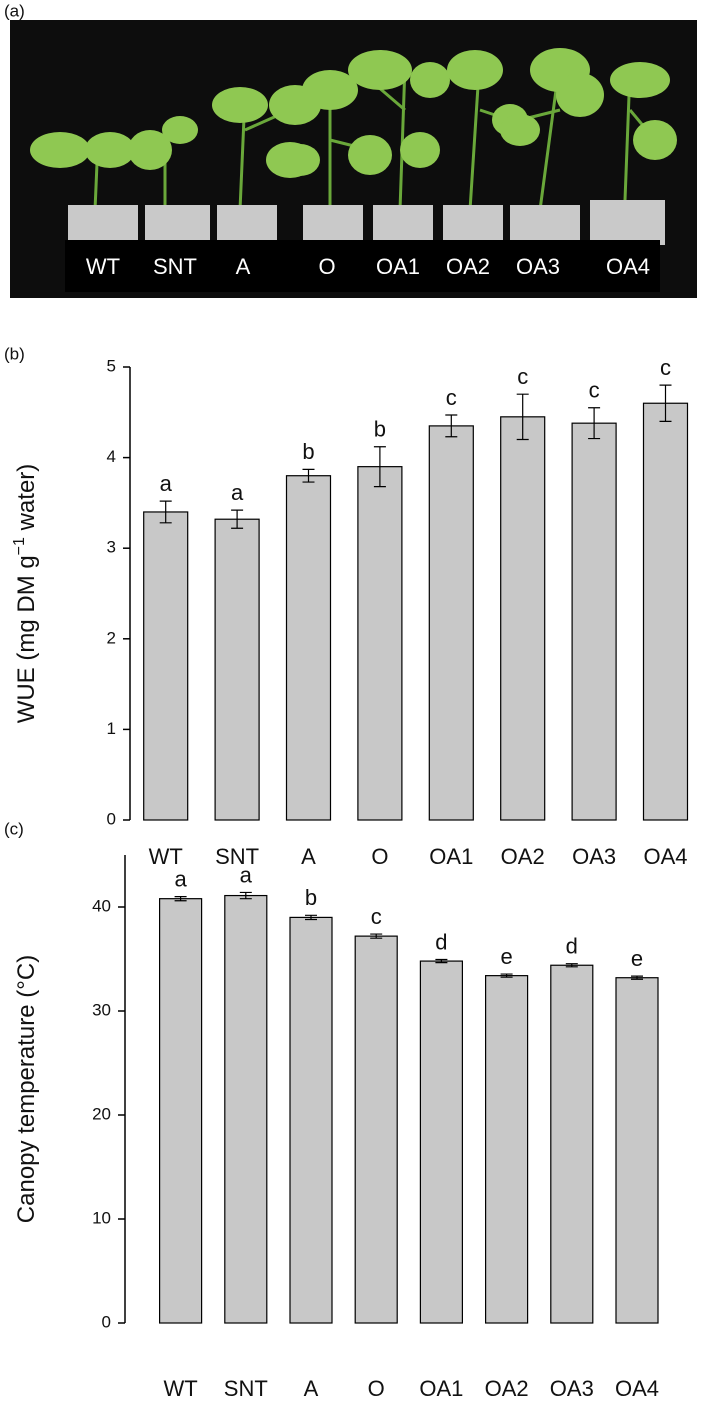 The image size is (709, 1411). What do you see at coordinates (111, 547) in the screenshot?
I see `y-tick-label: 3` at bounding box center [111, 547].